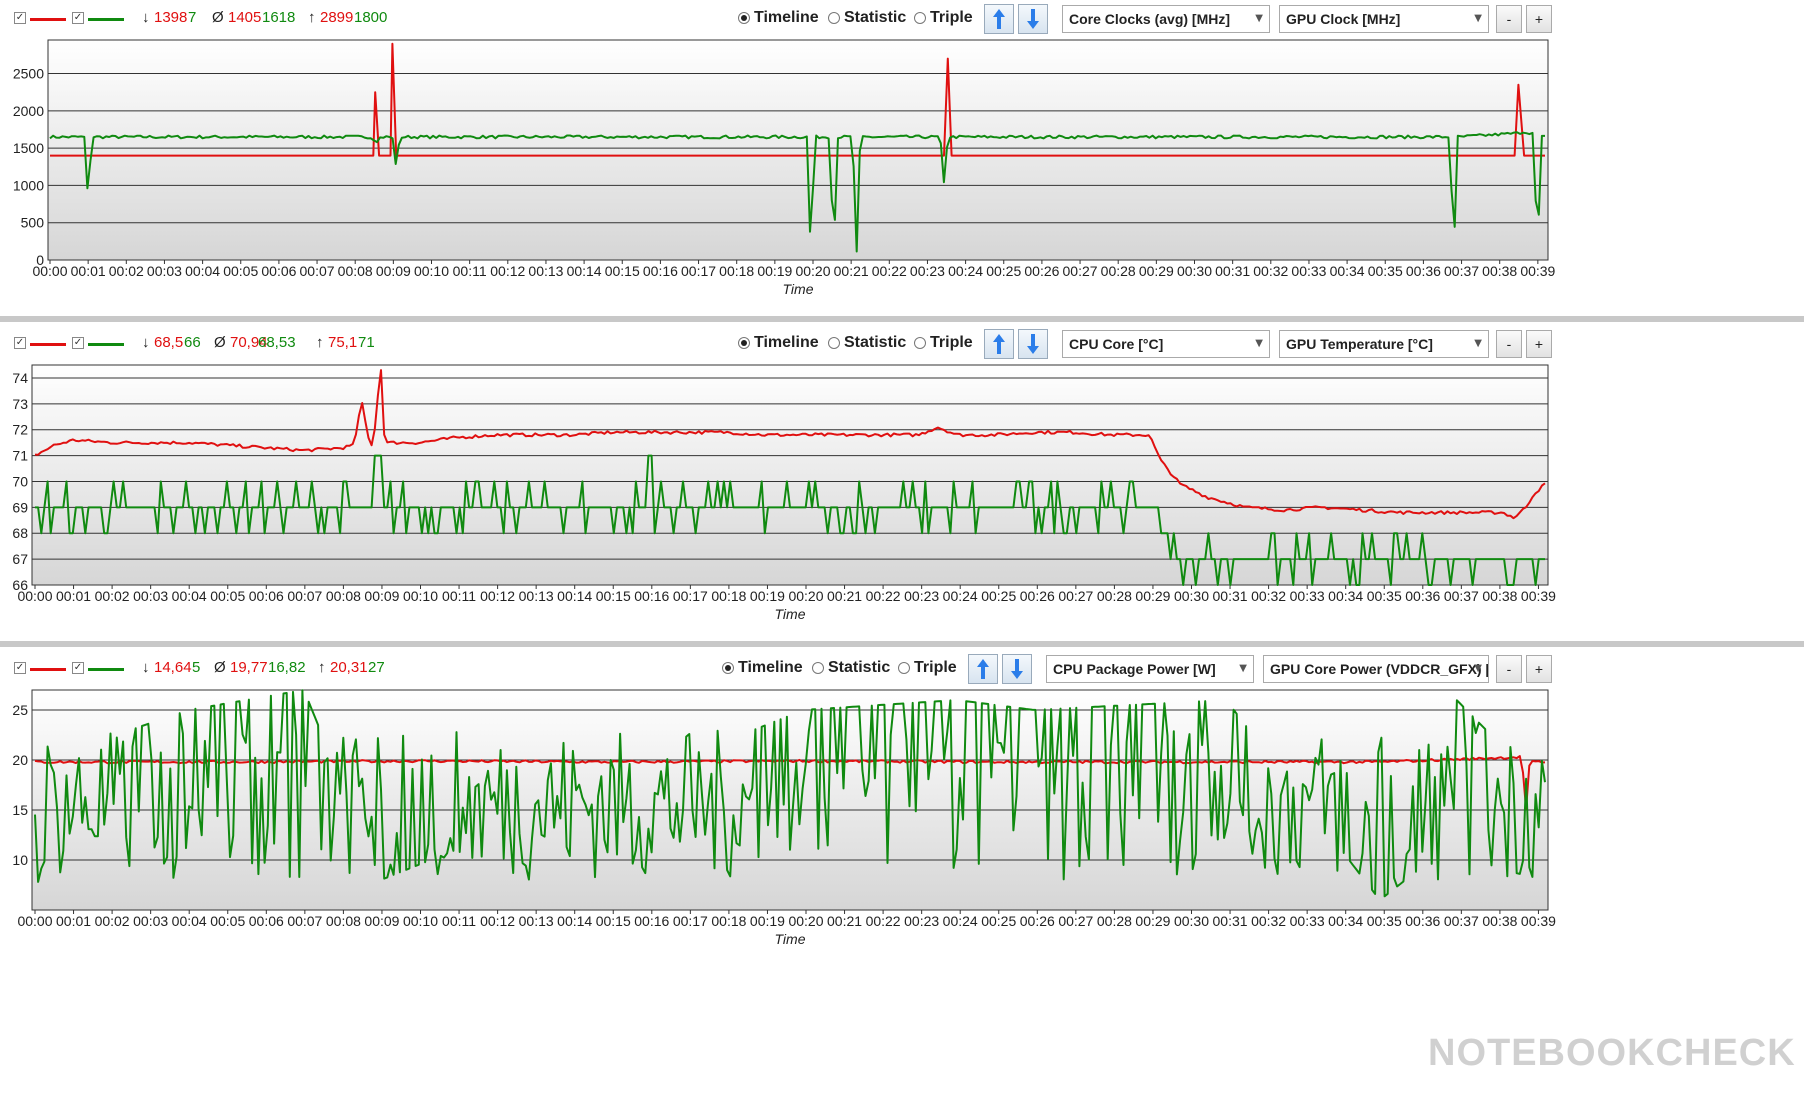  I want to click on y-tick-label: 66, so click(20, 585).